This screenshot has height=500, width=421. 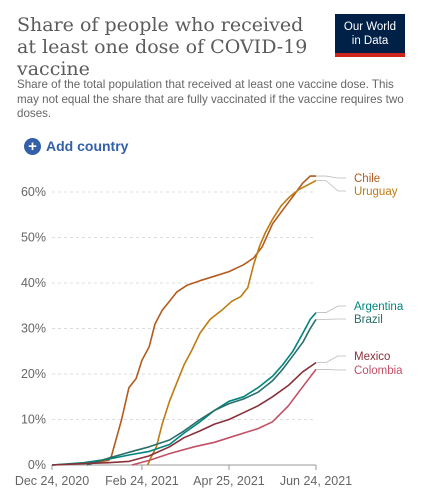 I want to click on legend-label-argentina: Argentina, so click(x=379, y=307).